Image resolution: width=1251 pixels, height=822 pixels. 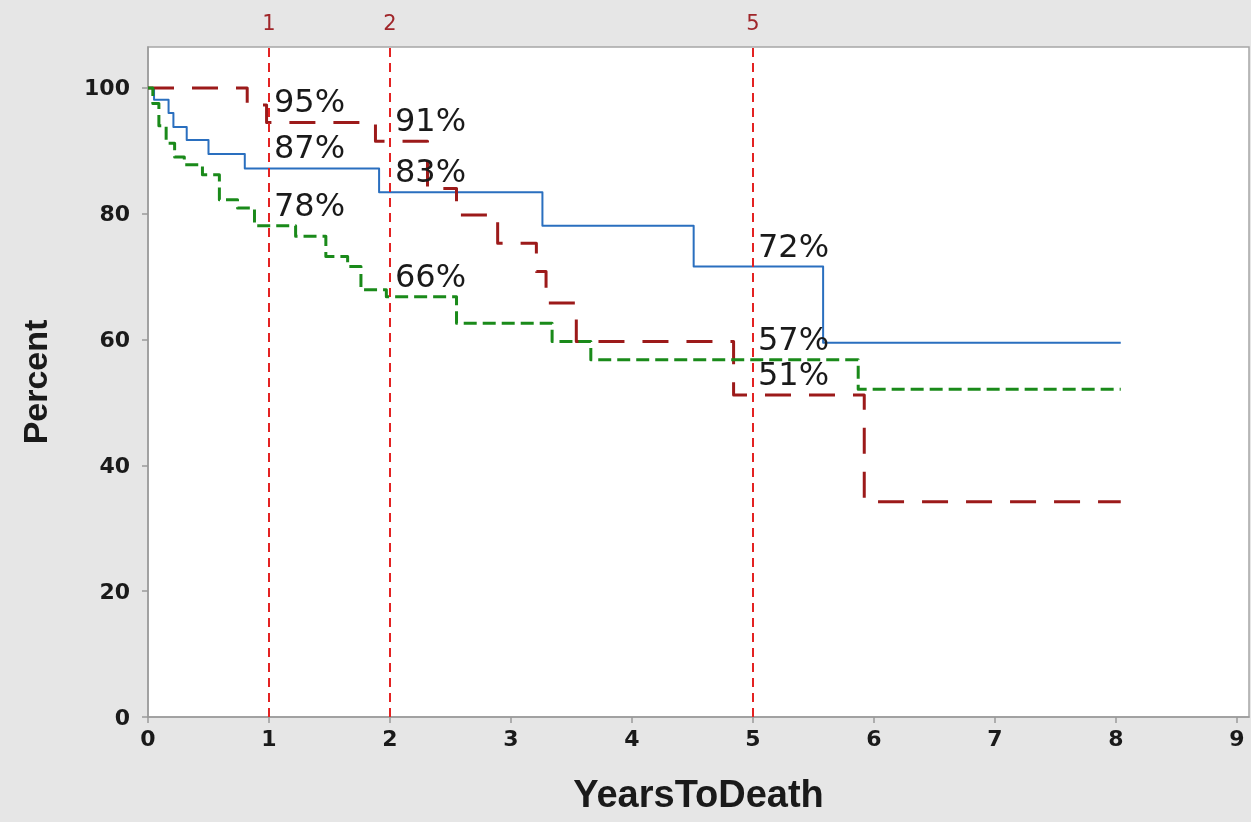 I want to click on ref-line-label: 2, so click(x=390, y=22).